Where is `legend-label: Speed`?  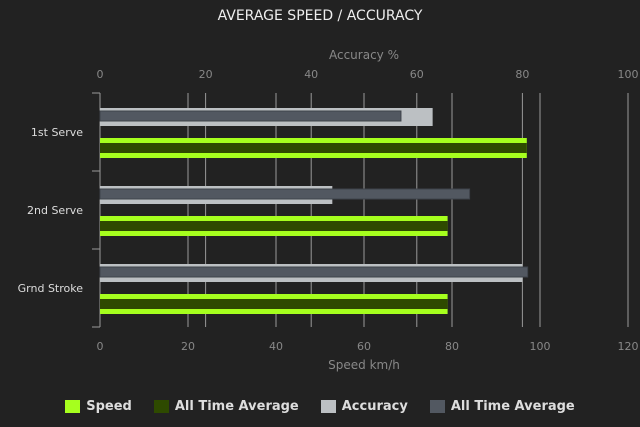
legend-label: Speed is located at coordinates (109, 406).